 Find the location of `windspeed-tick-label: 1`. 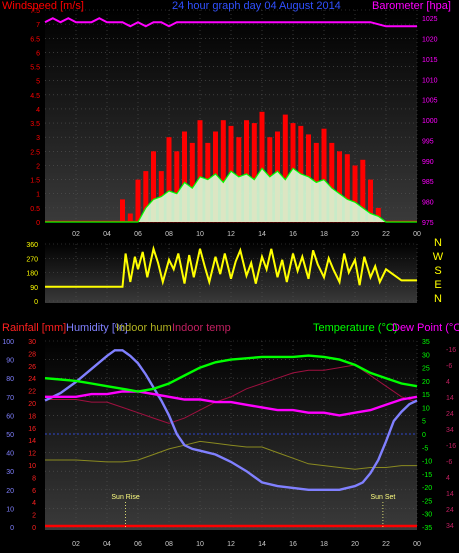

windspeed-tick-label: 1 is located at coordinates (38, 195).